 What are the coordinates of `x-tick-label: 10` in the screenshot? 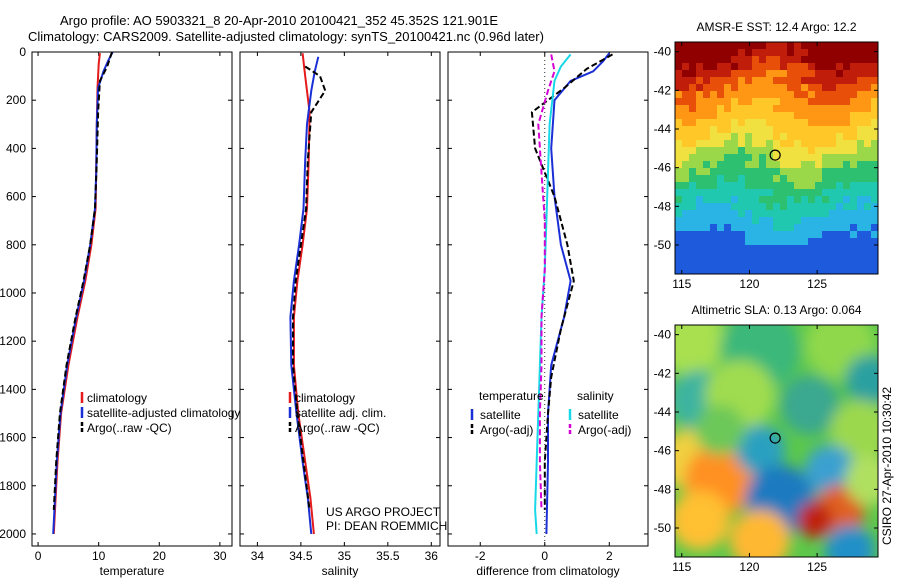 It's located at (99, 556).